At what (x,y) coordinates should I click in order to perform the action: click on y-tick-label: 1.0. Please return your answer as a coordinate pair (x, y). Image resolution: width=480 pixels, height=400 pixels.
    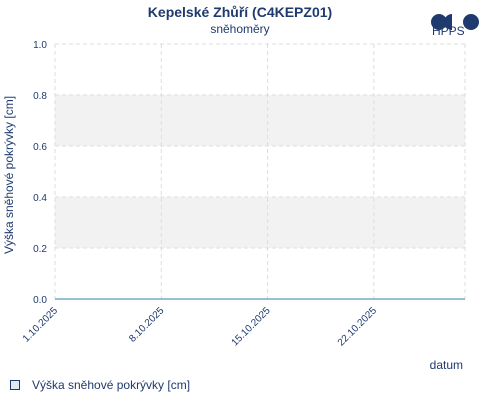
    Looking at the image, I should click on (40, 45).